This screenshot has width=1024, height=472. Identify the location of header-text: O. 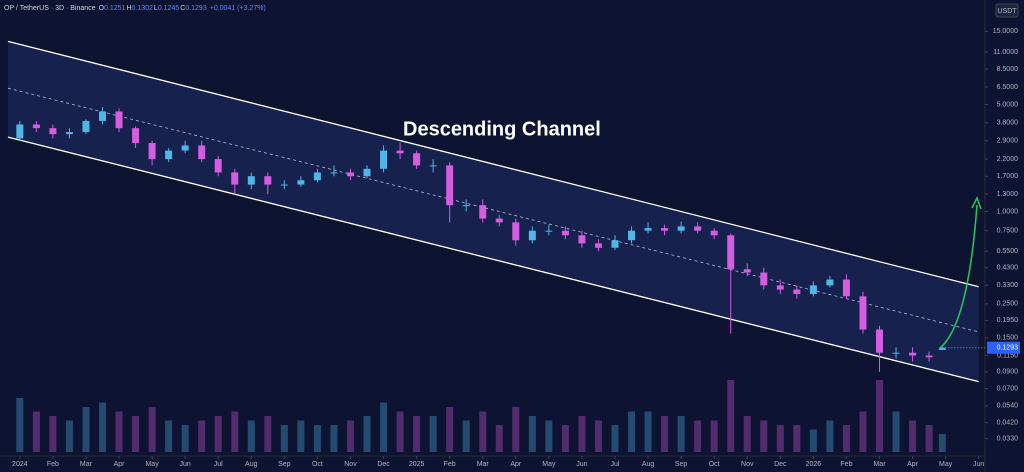
(102, 8).